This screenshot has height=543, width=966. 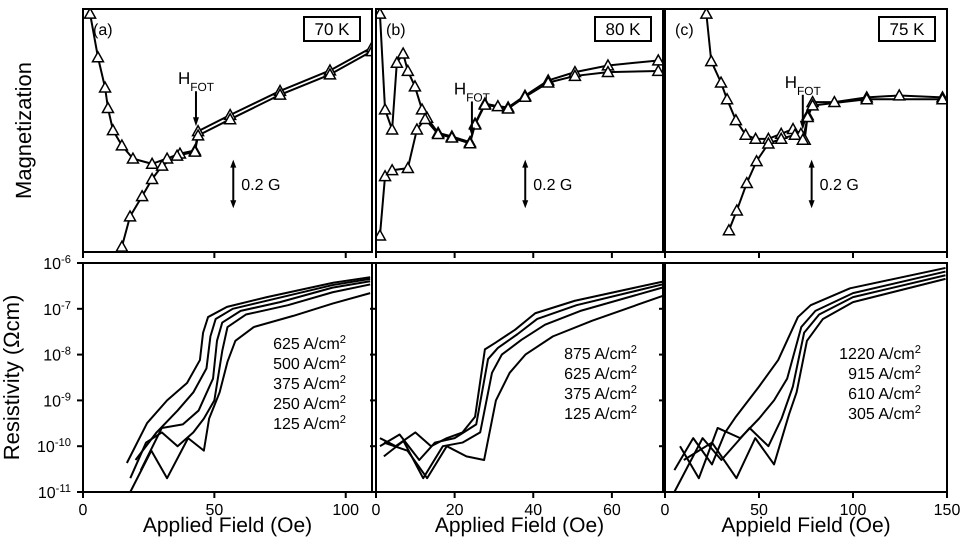 What do you see at coordinates (624, 29) in the screenshot?
I see `annotation: 80 K` at bounding box center [624, 29].